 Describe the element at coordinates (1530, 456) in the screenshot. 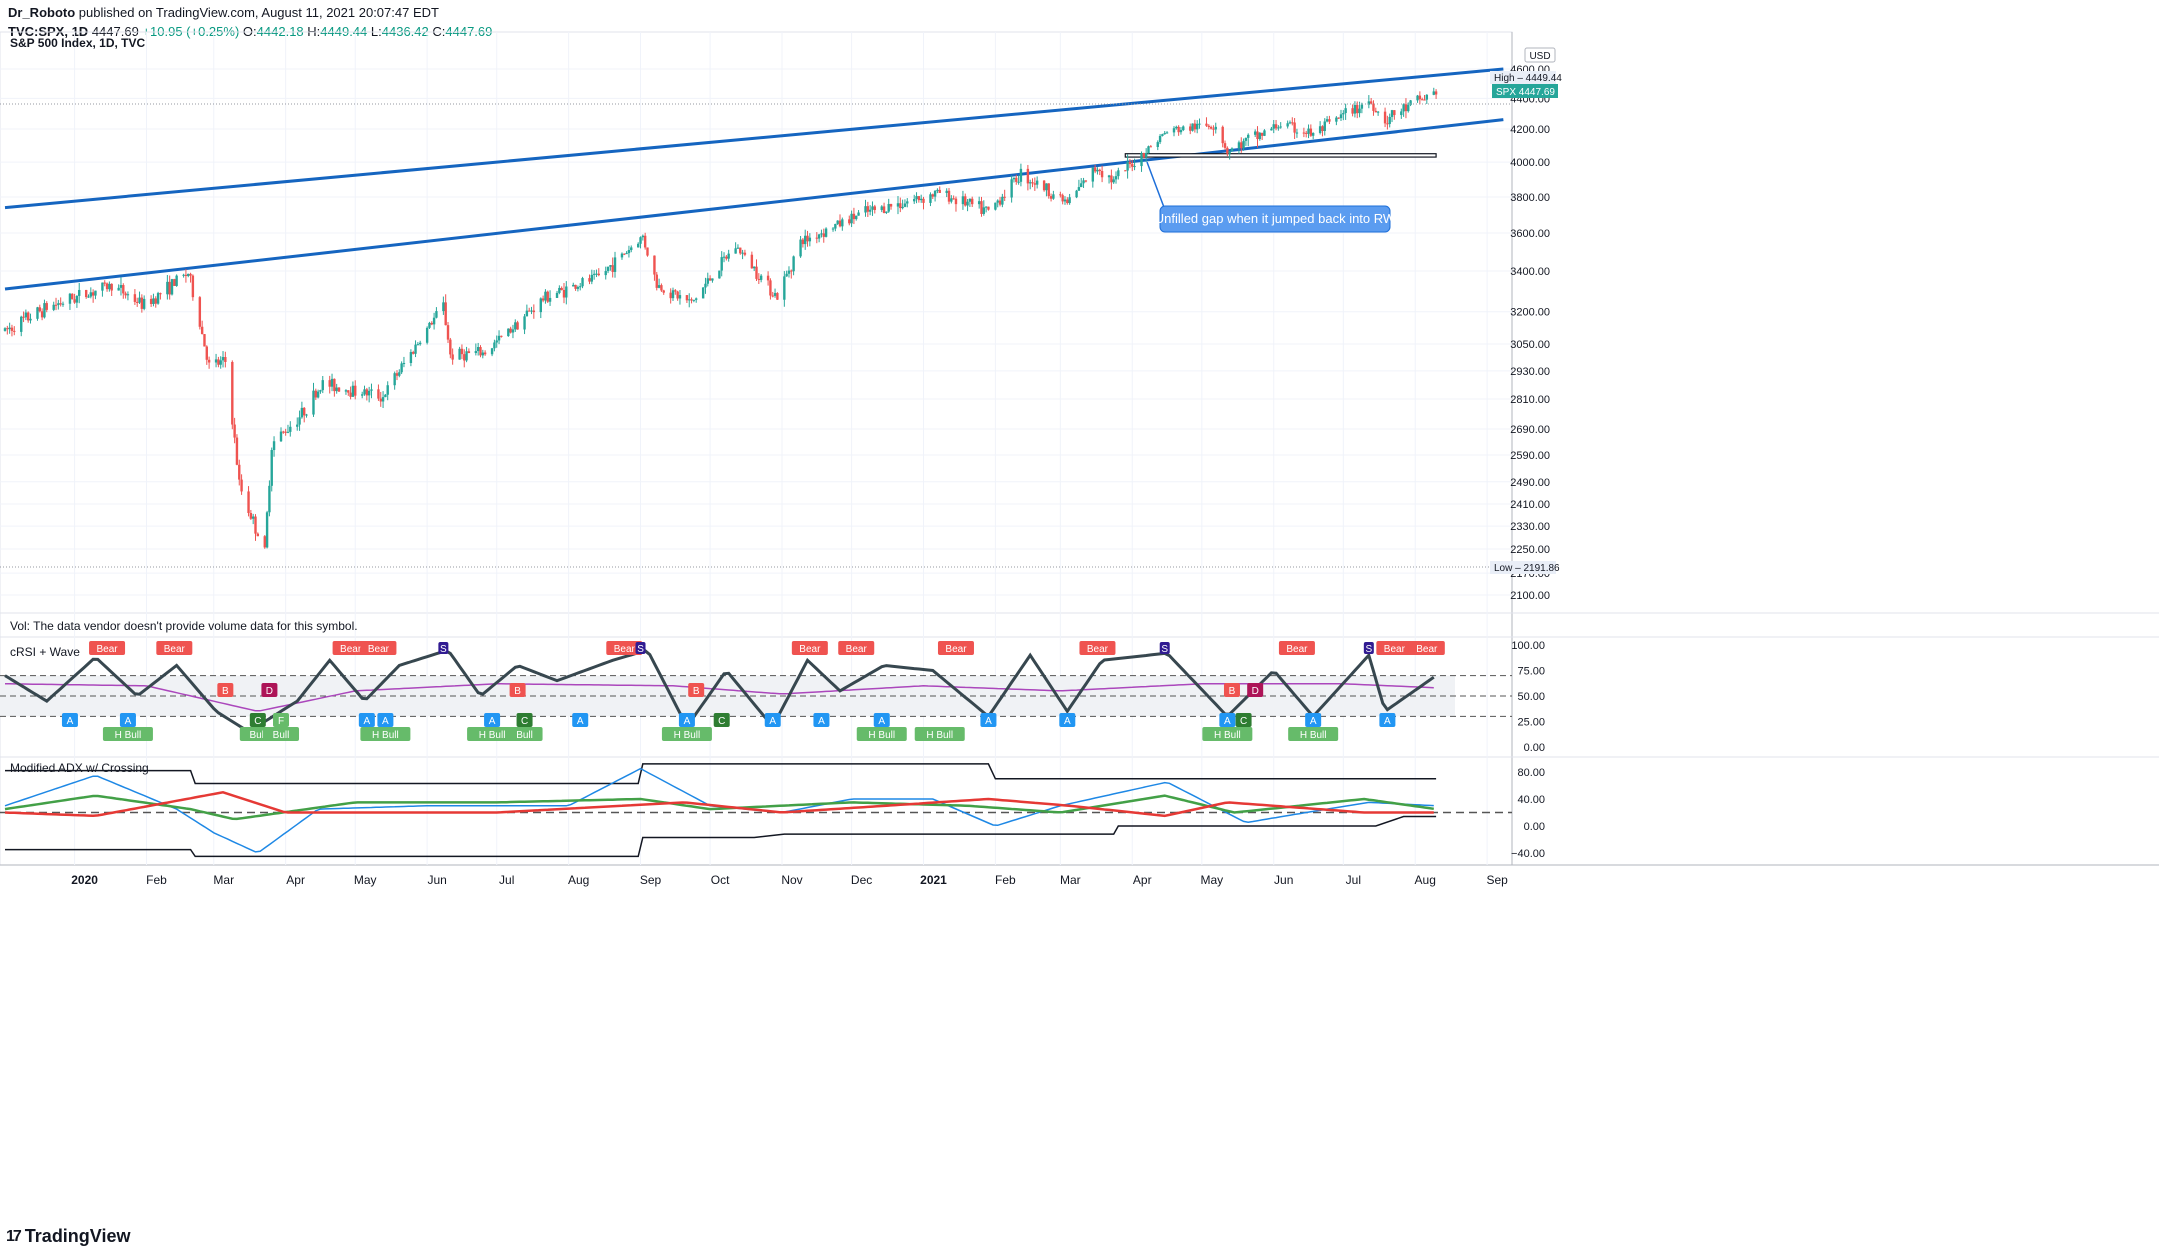

I see `price-tick-label: 2590.00` at that location.